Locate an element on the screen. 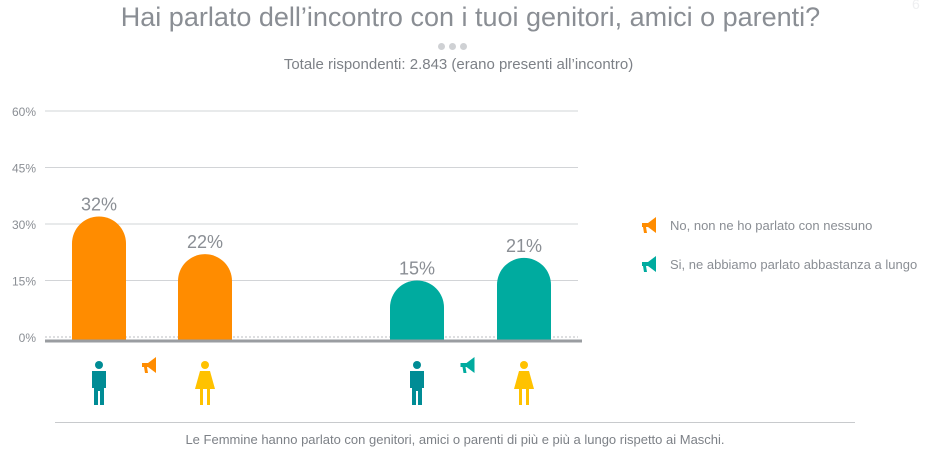 The width and height of the screenshot is (941, 454). data-label: 32% is located at coordinates (99, 204).